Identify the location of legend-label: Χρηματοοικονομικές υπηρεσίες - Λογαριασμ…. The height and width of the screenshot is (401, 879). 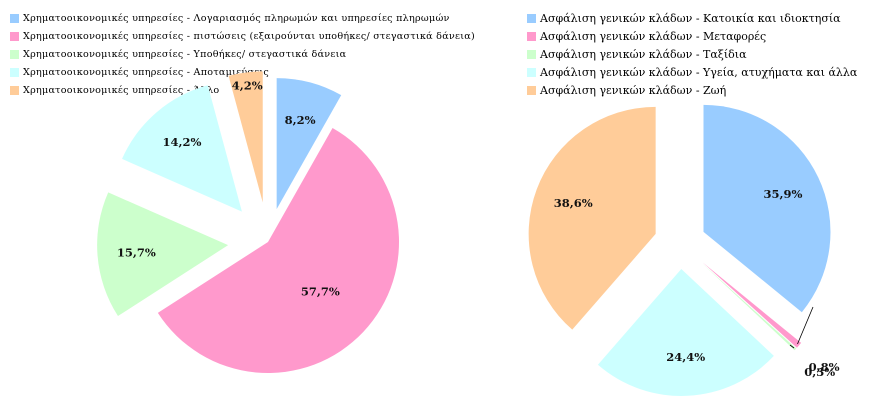
(236, 18).